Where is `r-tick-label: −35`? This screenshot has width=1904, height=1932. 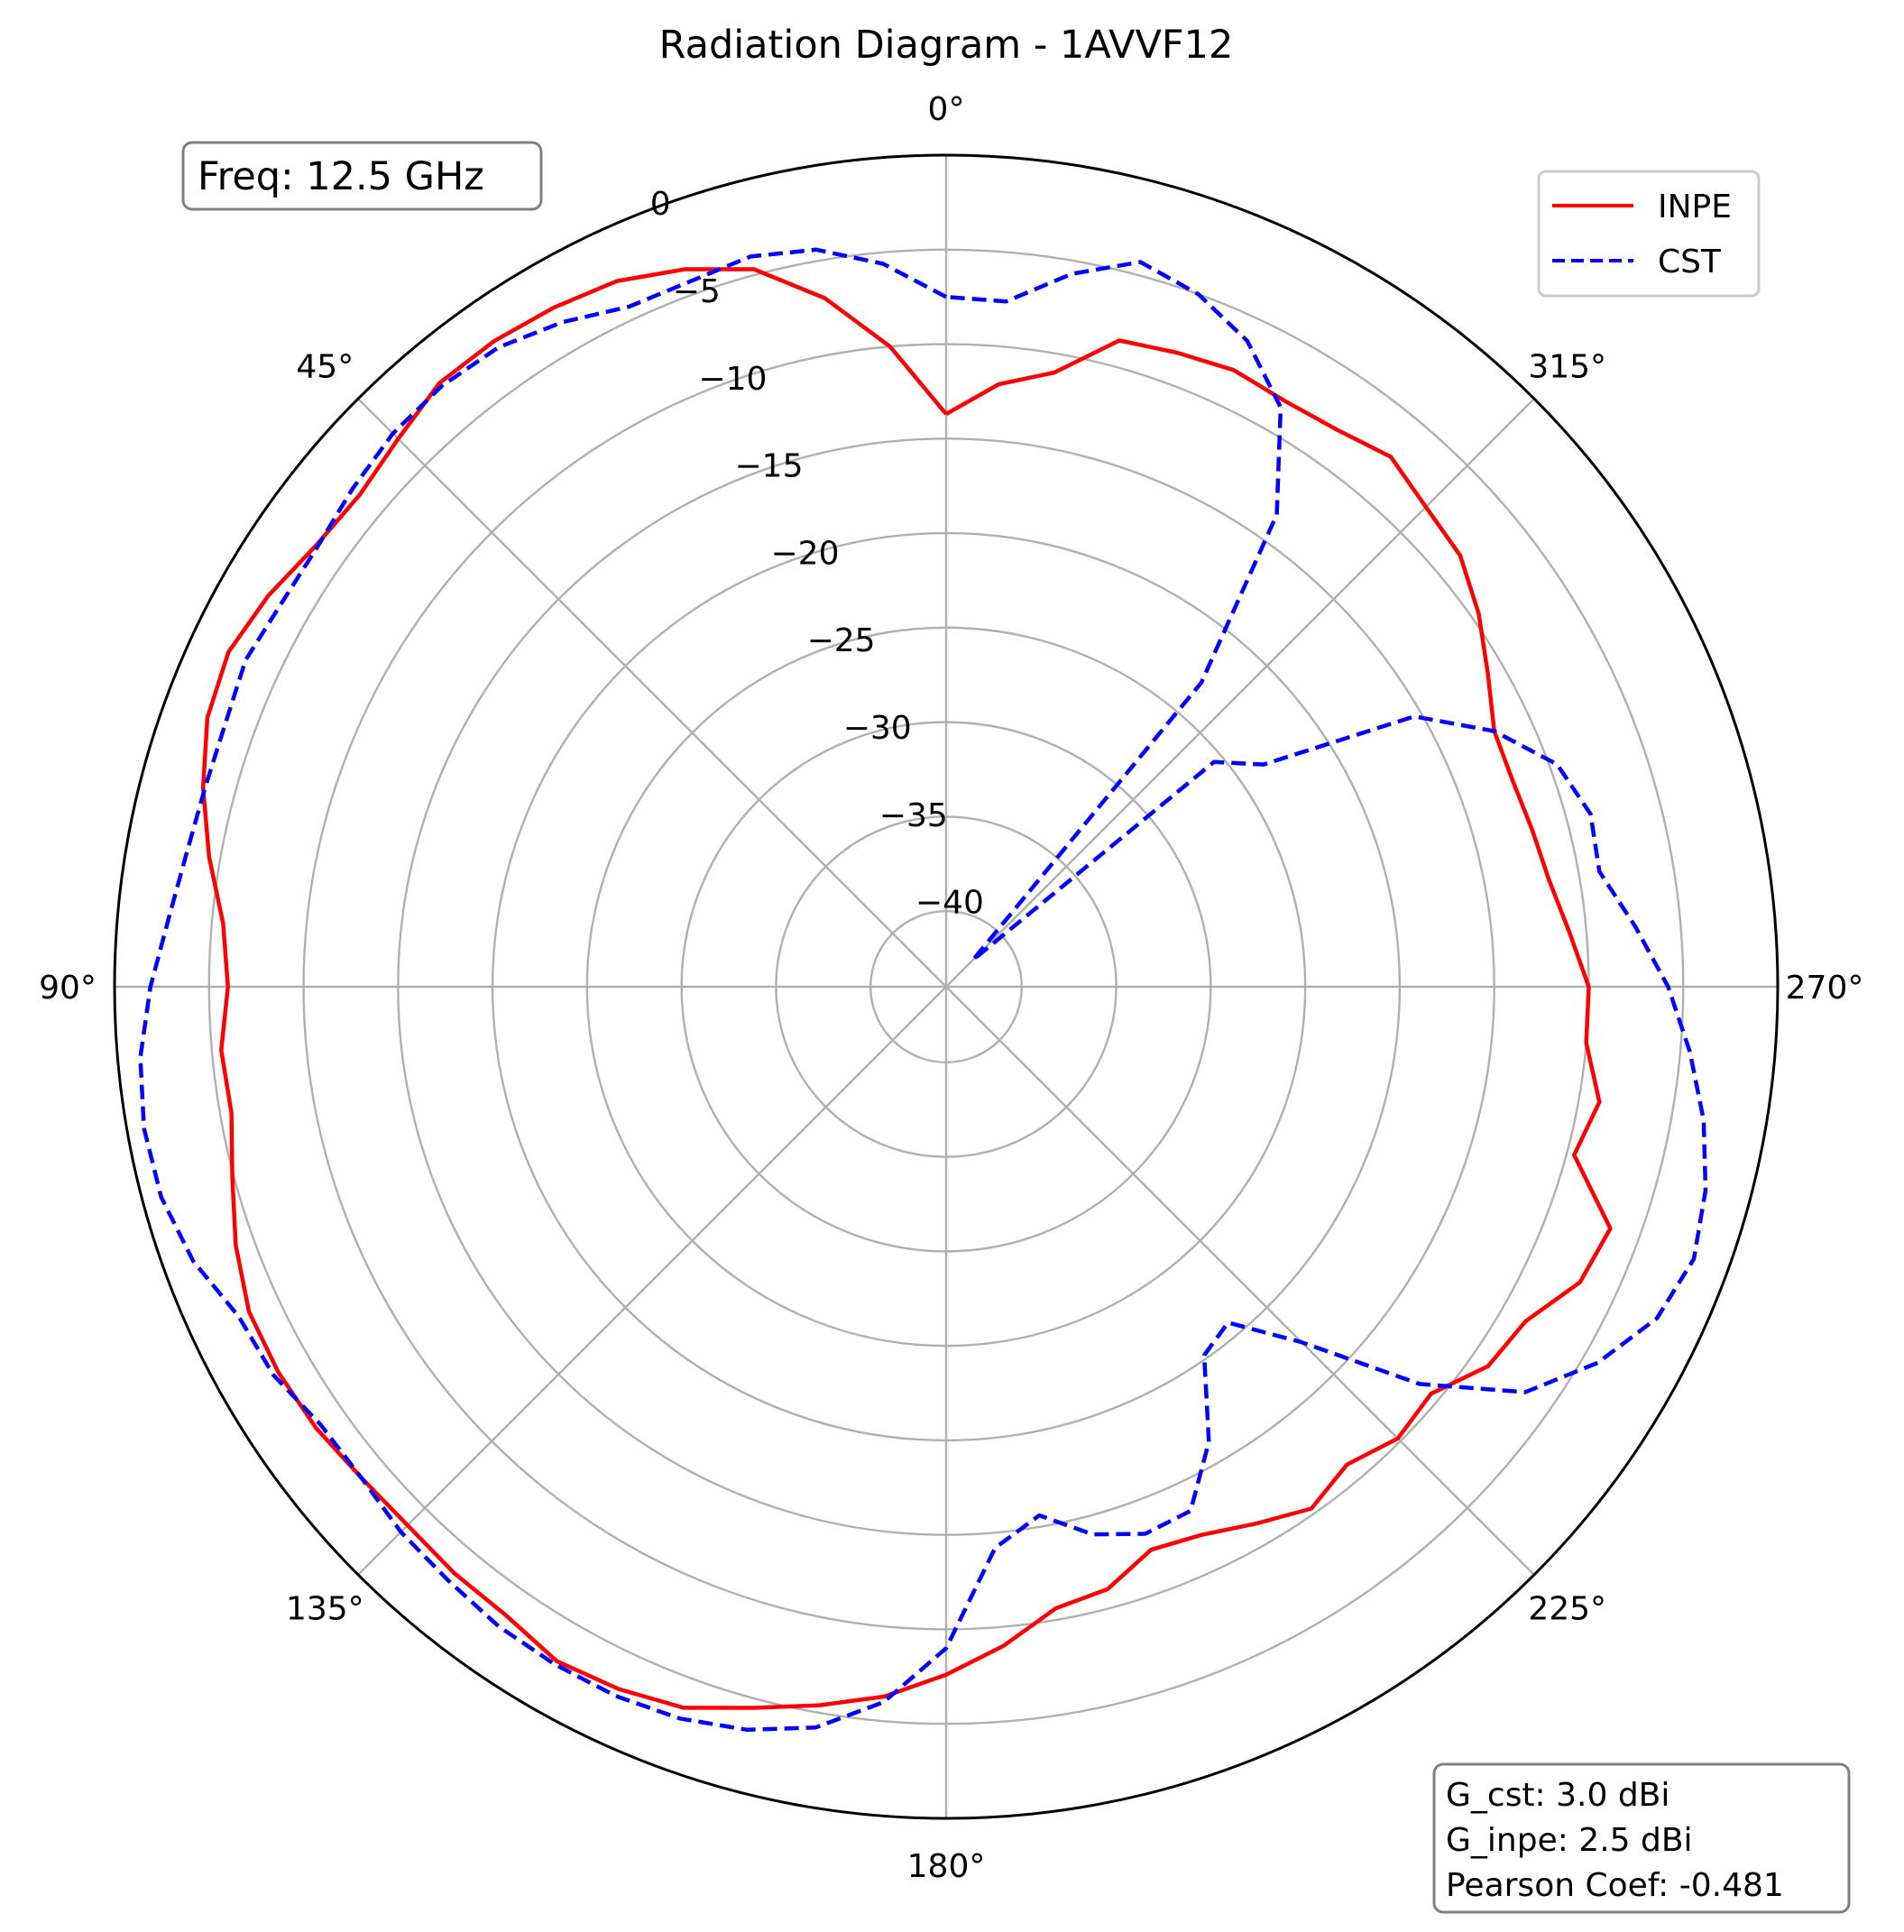 r-tick-label: −35 is located at coordinates (913, 815).